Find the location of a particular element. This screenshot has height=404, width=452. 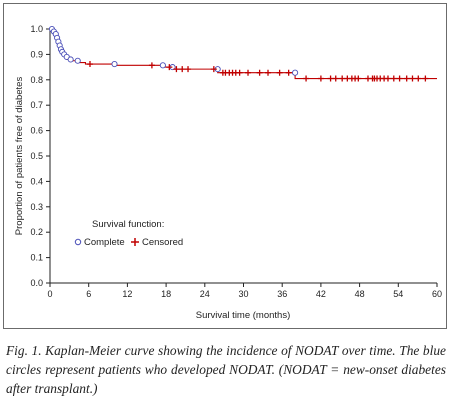

y-axis-ticks: 0.0 0.1 0.2 0.3 0.4 0.5 0.6 0.7 0.8 0.9 1.0 is located at coordinates (40, 156).